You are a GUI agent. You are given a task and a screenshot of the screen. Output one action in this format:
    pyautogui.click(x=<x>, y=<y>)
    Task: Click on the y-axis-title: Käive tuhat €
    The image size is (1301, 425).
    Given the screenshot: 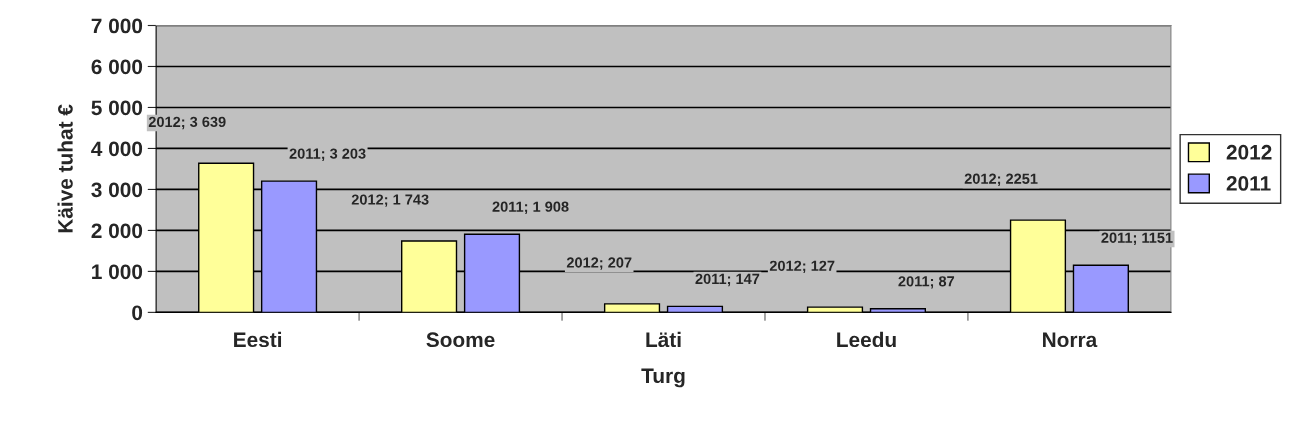 What is the action you would take?
    pyautogui.click(x=65, y=168)
    